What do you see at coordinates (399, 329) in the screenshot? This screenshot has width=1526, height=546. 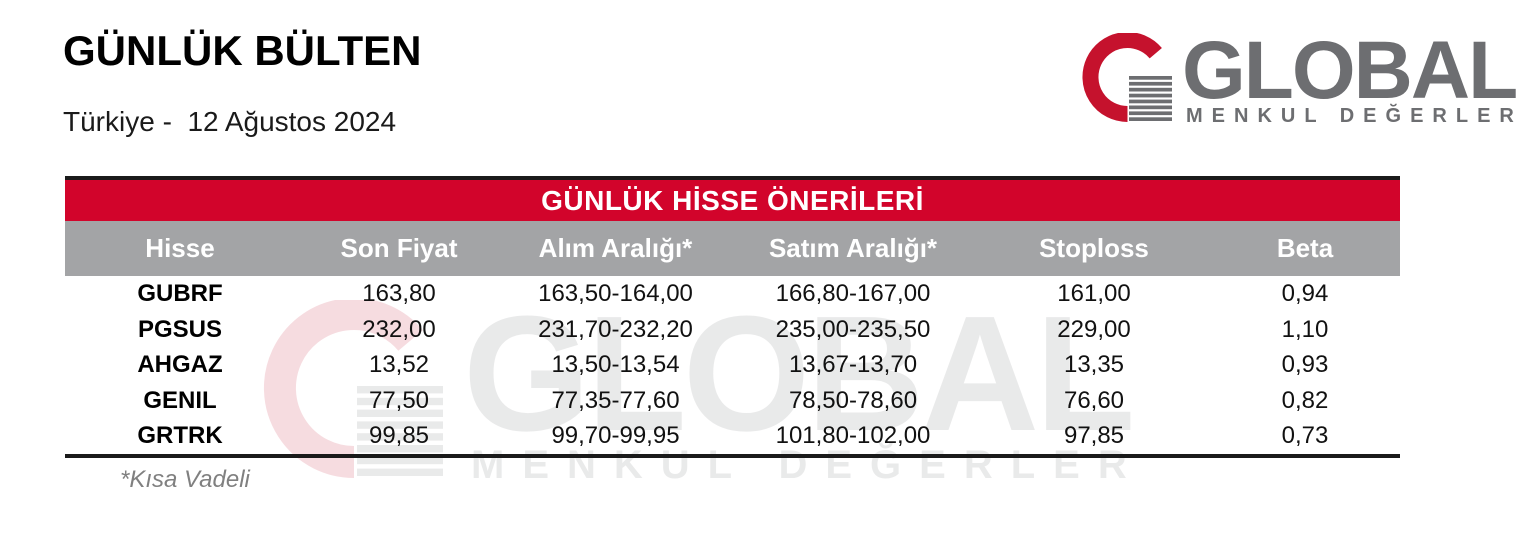 I see `cell-son-fiyat: 232,00` at bounding box center [399, 329].